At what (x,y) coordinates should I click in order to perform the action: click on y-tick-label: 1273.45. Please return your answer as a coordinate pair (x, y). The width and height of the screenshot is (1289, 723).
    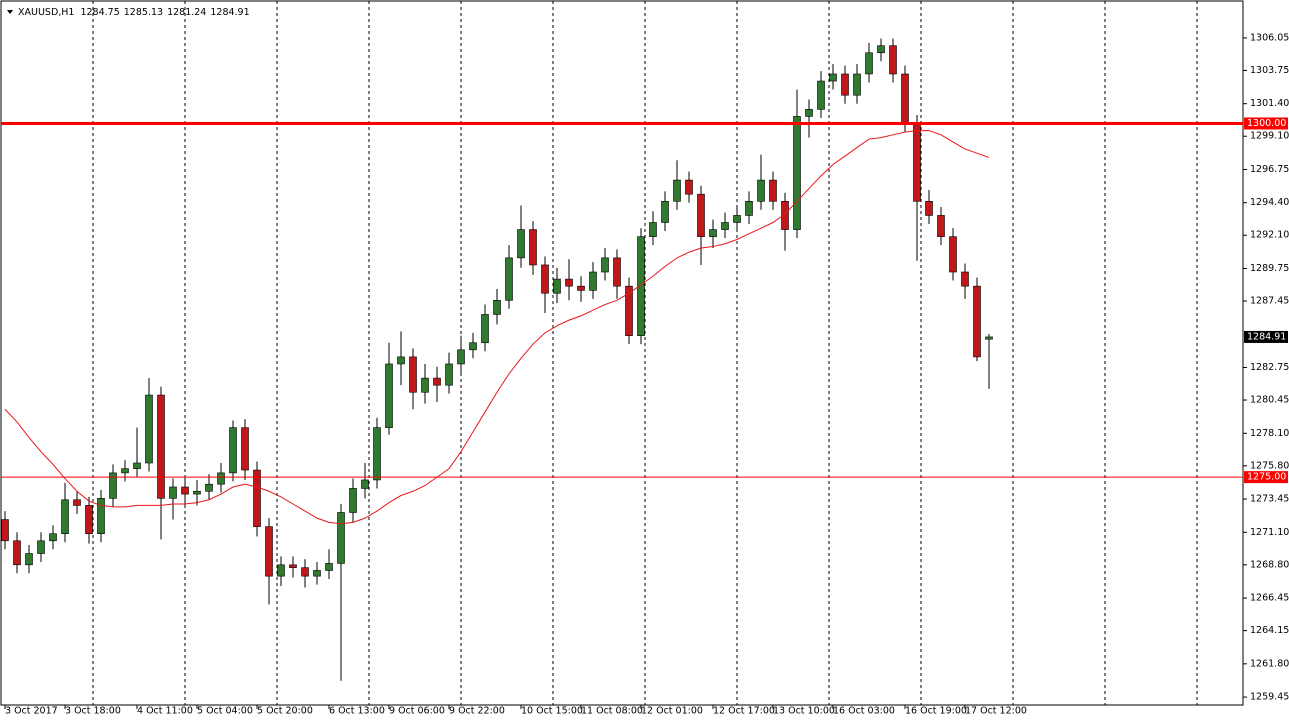
    Looking at the image, I should click on (1269, 499).